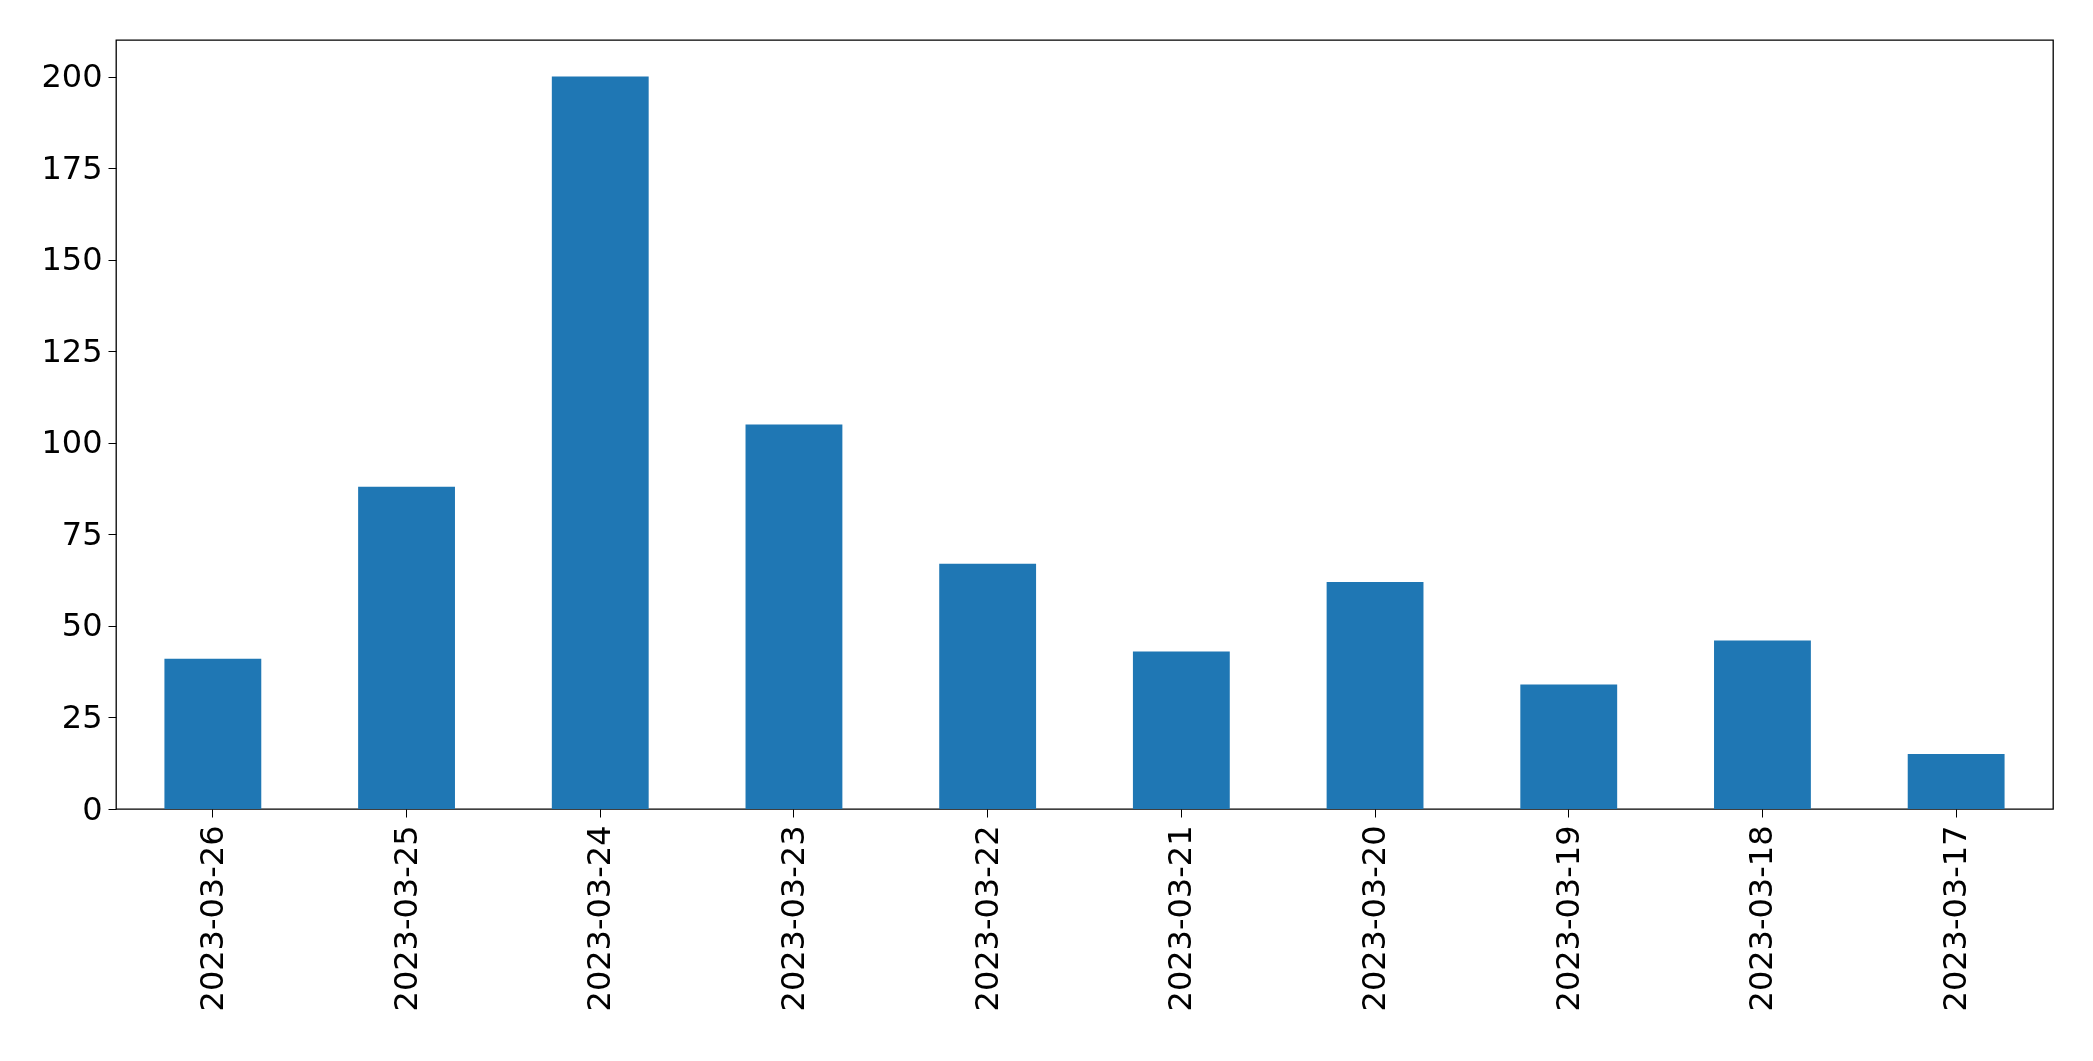 This screenshot has width=2093, height=1061. I want to click on y-tick-label: 0, so click(92, 808).